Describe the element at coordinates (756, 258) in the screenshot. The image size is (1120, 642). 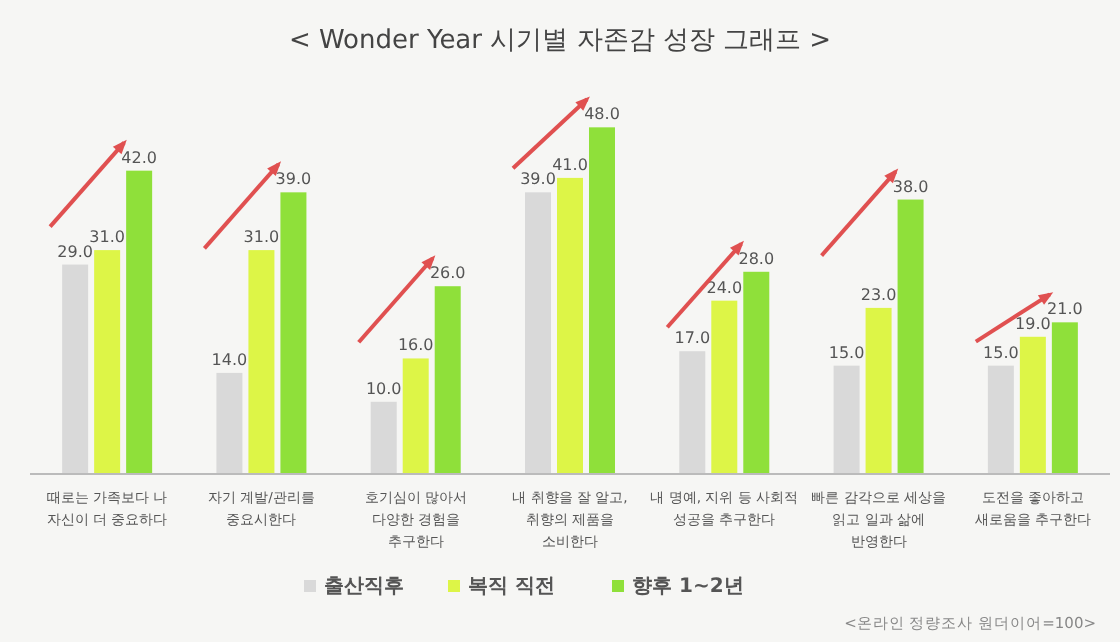
I see `data-label: 28.0` at that location.